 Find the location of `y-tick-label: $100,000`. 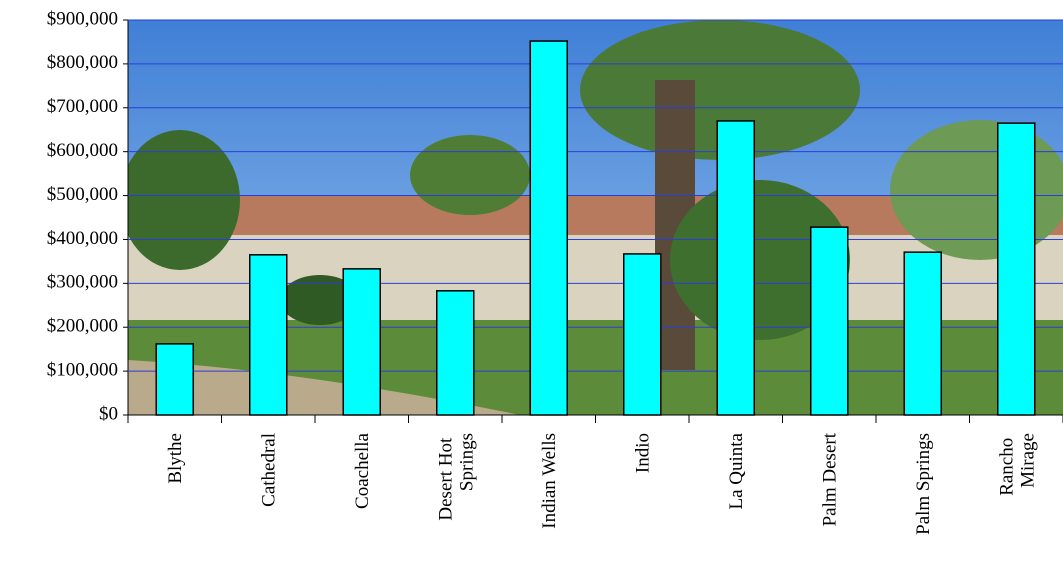

y-tick-label: $100,000 is located at coordinates (82, 369).